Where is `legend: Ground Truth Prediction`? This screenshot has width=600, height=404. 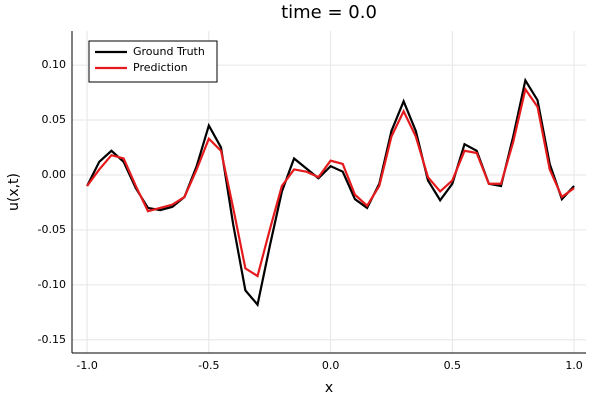 legend: Ground Truth Prediction is located at coordinates (153, 61).